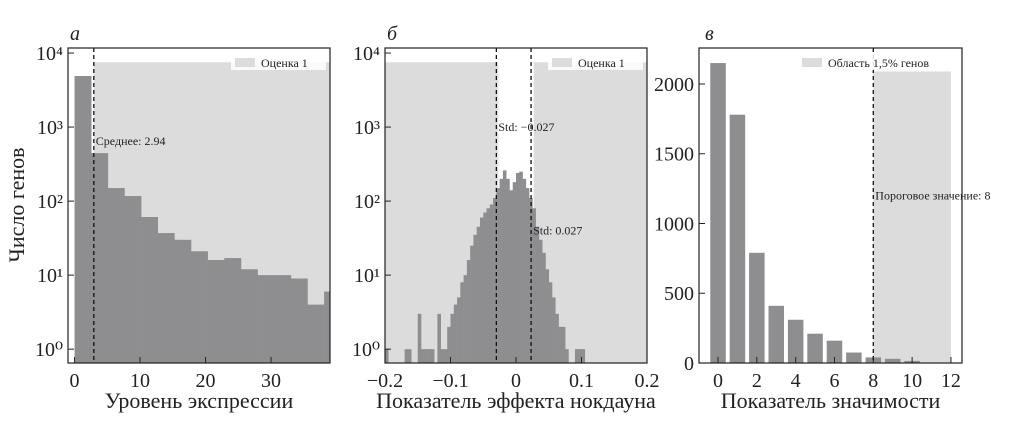  I want to click on highlight-region, so click(912, 217).